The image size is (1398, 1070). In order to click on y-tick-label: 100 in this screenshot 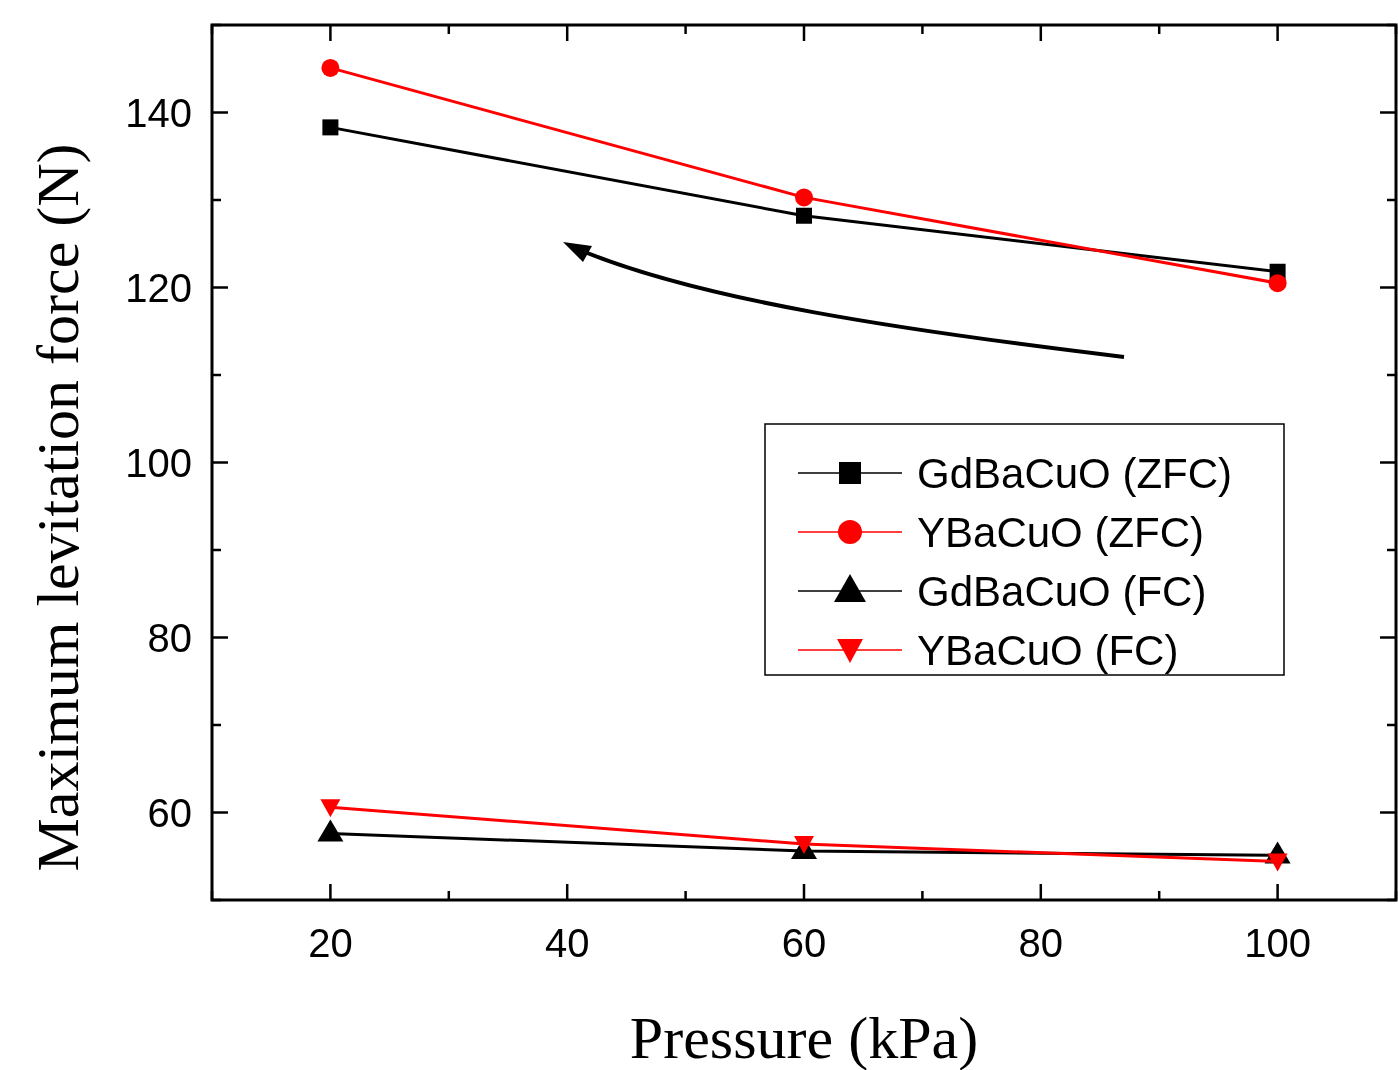, I will do `click(158, 462)`.